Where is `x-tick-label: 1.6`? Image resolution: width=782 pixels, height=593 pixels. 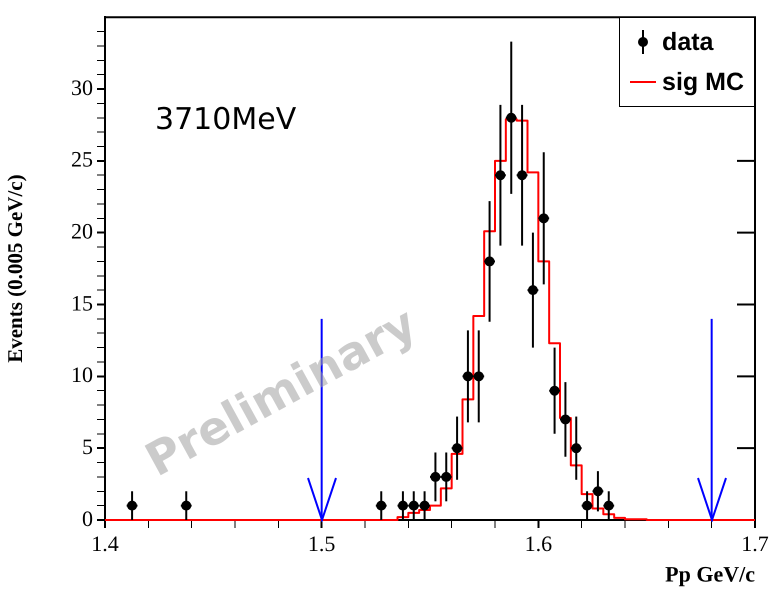
x-tick-label: 1.6 is located at coordinates (538, 543).